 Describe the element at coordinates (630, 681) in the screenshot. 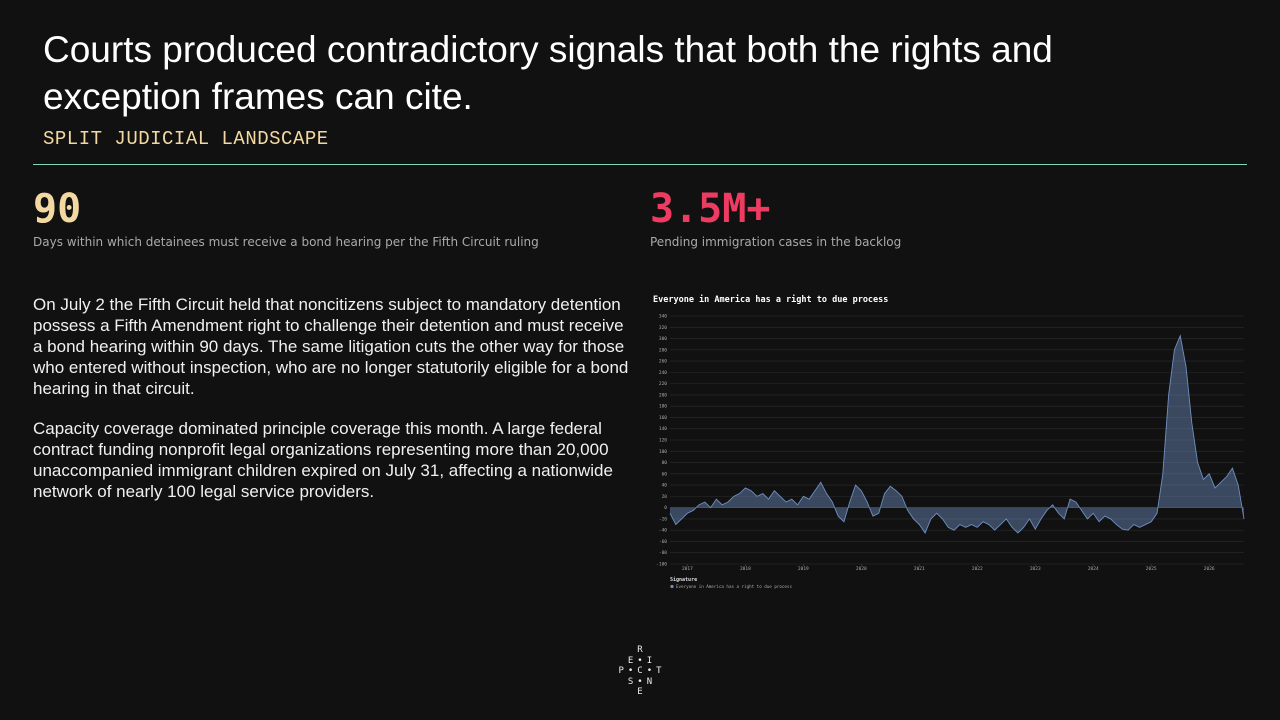

I see `logo-letter: S` at that location.